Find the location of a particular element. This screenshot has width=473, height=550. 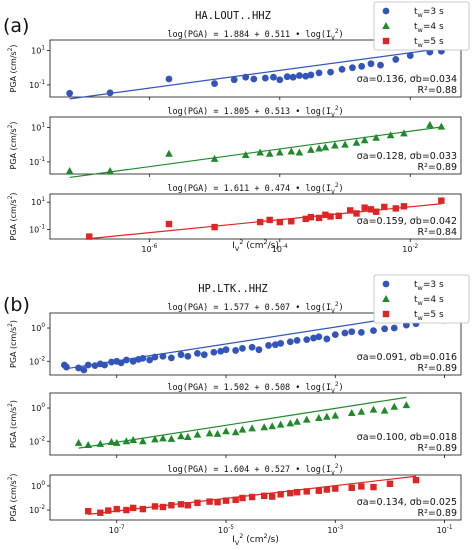

legend: tw=3 s tw=4 s tw=5 s is located at coordinates (421, 299).